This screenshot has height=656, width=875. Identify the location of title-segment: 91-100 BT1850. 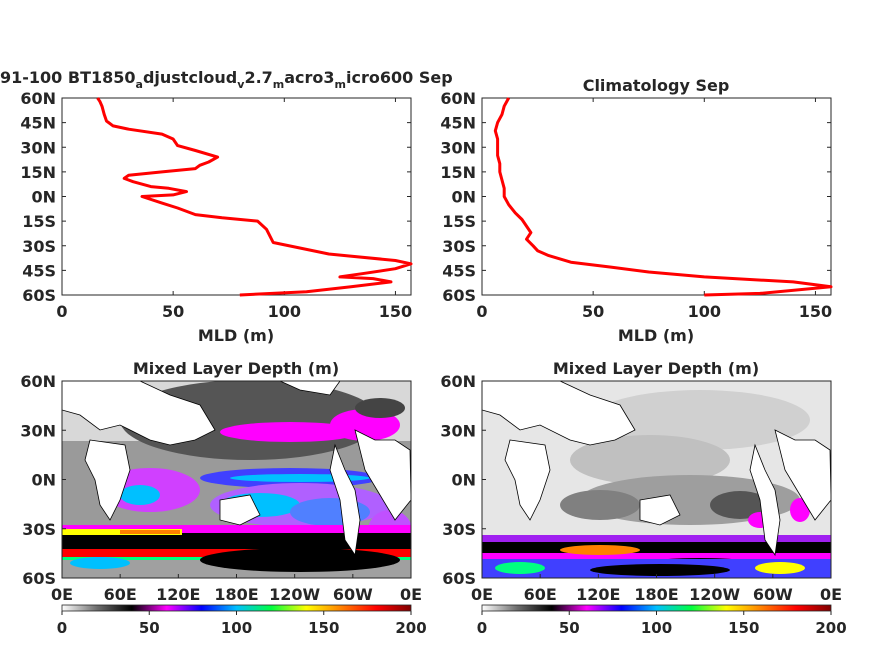
(68, 77).